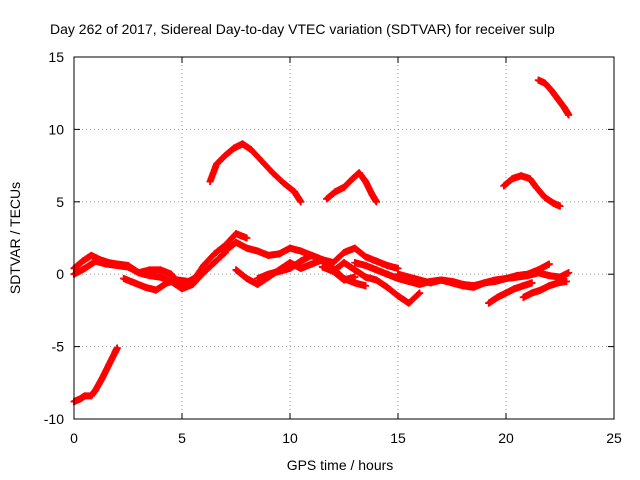  What do you see at coordinates (614, 438) in the screenshot?
I see `x-tick-label: 25` at bounding box center [614, 438].